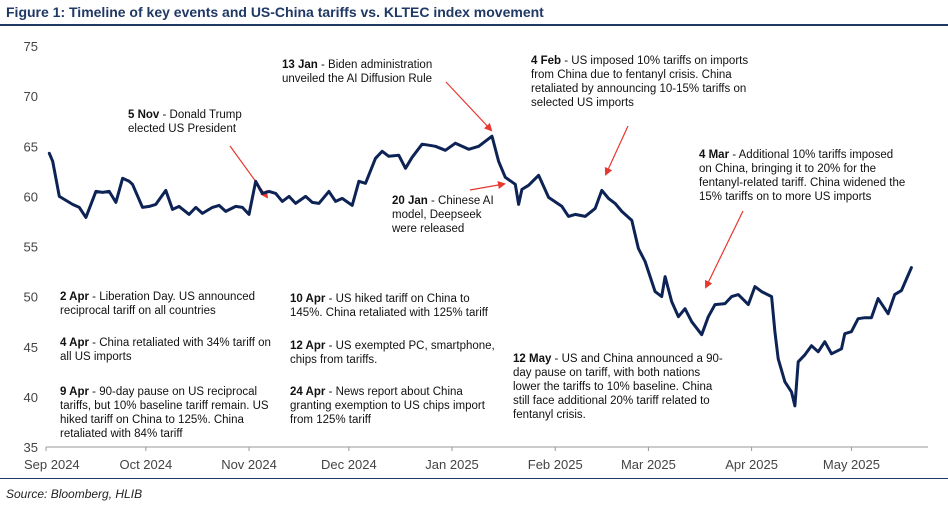 The height and width of the screenshot is (513, 948). What do you see at coordinates (249, 464) in the screenshot?
I see `x-tick-label: Nov 2024` at bounding box center [249, 464].